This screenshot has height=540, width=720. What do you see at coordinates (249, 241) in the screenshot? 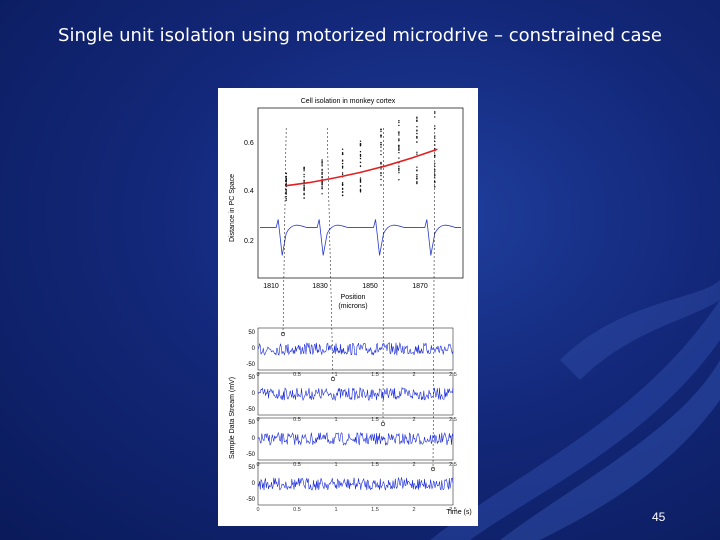
I see `y-tick-label: 0.2` at bounding box center [249, 241].